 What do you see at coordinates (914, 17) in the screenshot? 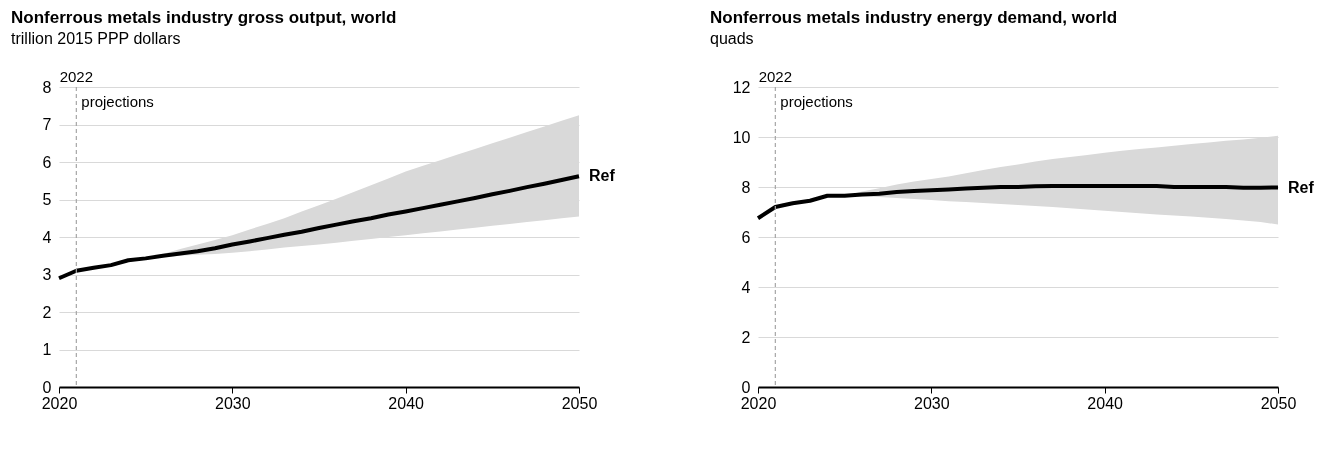
I see `chart-title: Nonferrous metals industry energy demand, world` at bounding box center [914, 17].